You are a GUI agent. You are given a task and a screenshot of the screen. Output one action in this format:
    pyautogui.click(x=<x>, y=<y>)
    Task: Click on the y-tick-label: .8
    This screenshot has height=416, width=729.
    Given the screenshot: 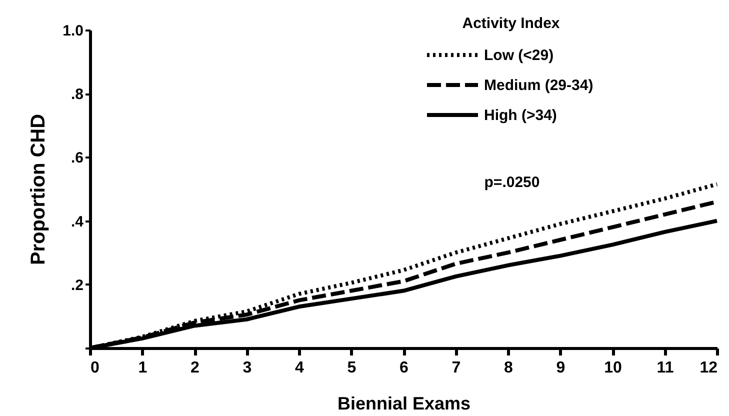 What is the action you would take?
    pyautogui.click(x=77, y=95)
    